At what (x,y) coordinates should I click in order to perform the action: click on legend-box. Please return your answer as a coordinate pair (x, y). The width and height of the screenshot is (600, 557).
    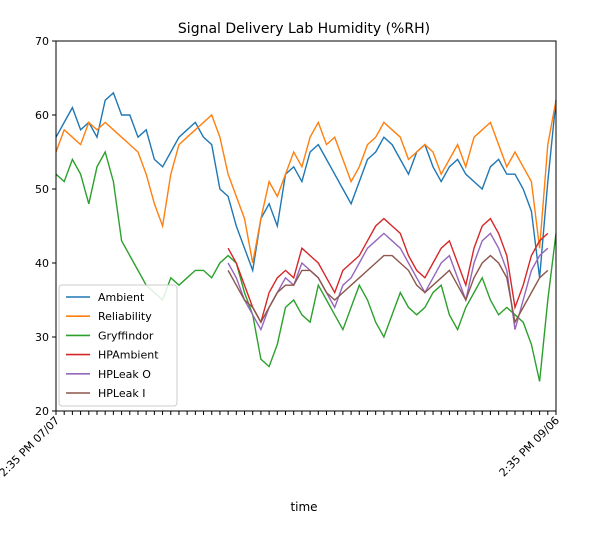
    Looking at the image, I should click on (118, 345).